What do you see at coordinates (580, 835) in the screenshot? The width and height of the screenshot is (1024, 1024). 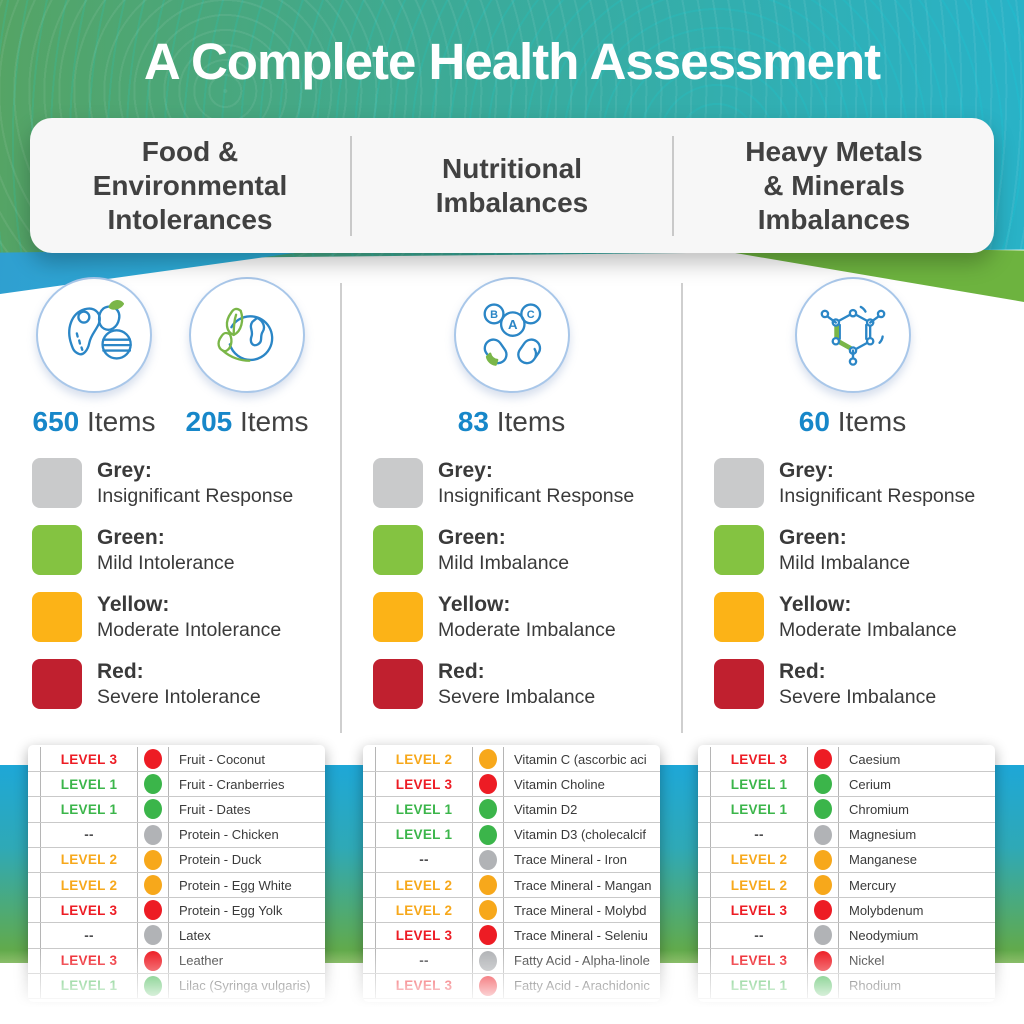 I see `item-name-cell: Vitamin D3 (cholecalcif` at bounding box center [580, 835].